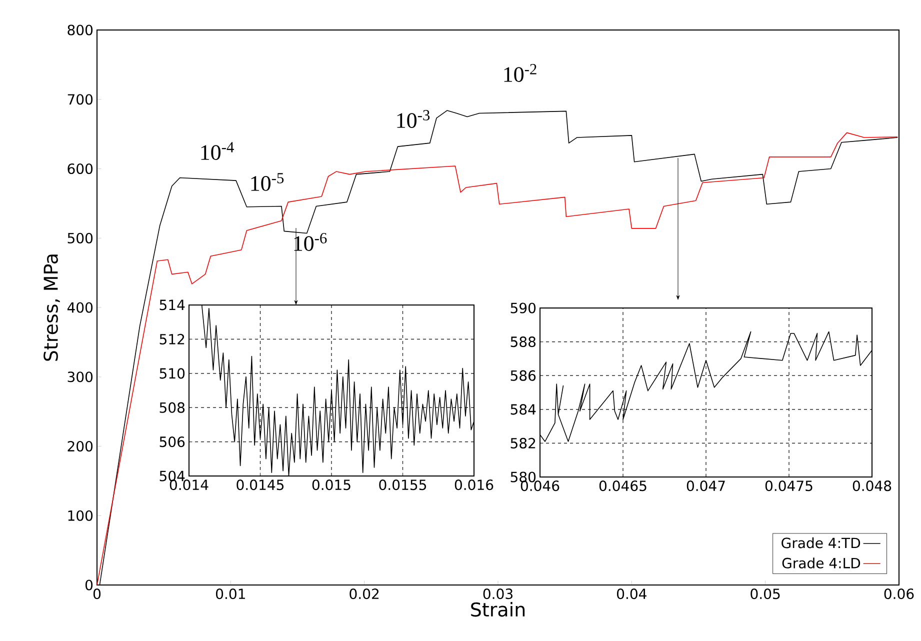  Describe the element at coordinates (89, 585) in the screenshot. I see `y-tick-label: 0` at that location.